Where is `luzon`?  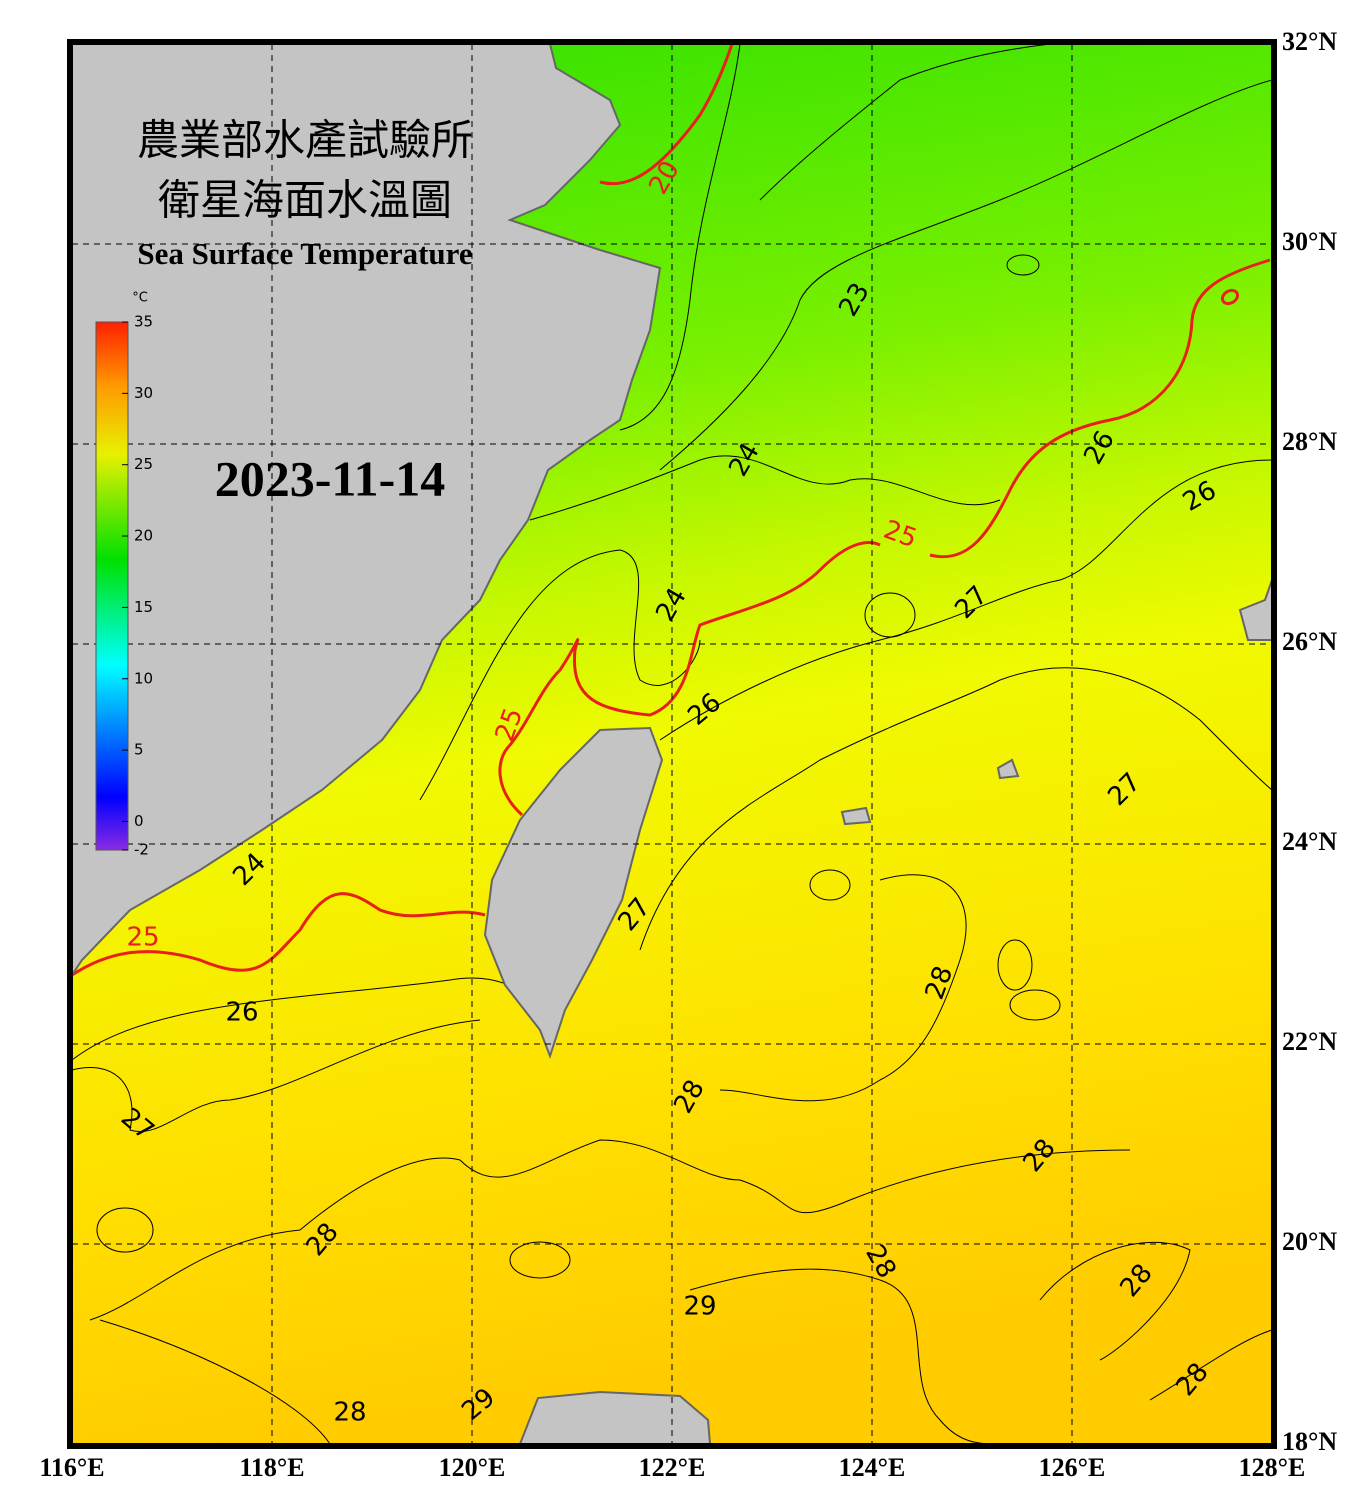
luzon is located at coordinates (615, 1417).